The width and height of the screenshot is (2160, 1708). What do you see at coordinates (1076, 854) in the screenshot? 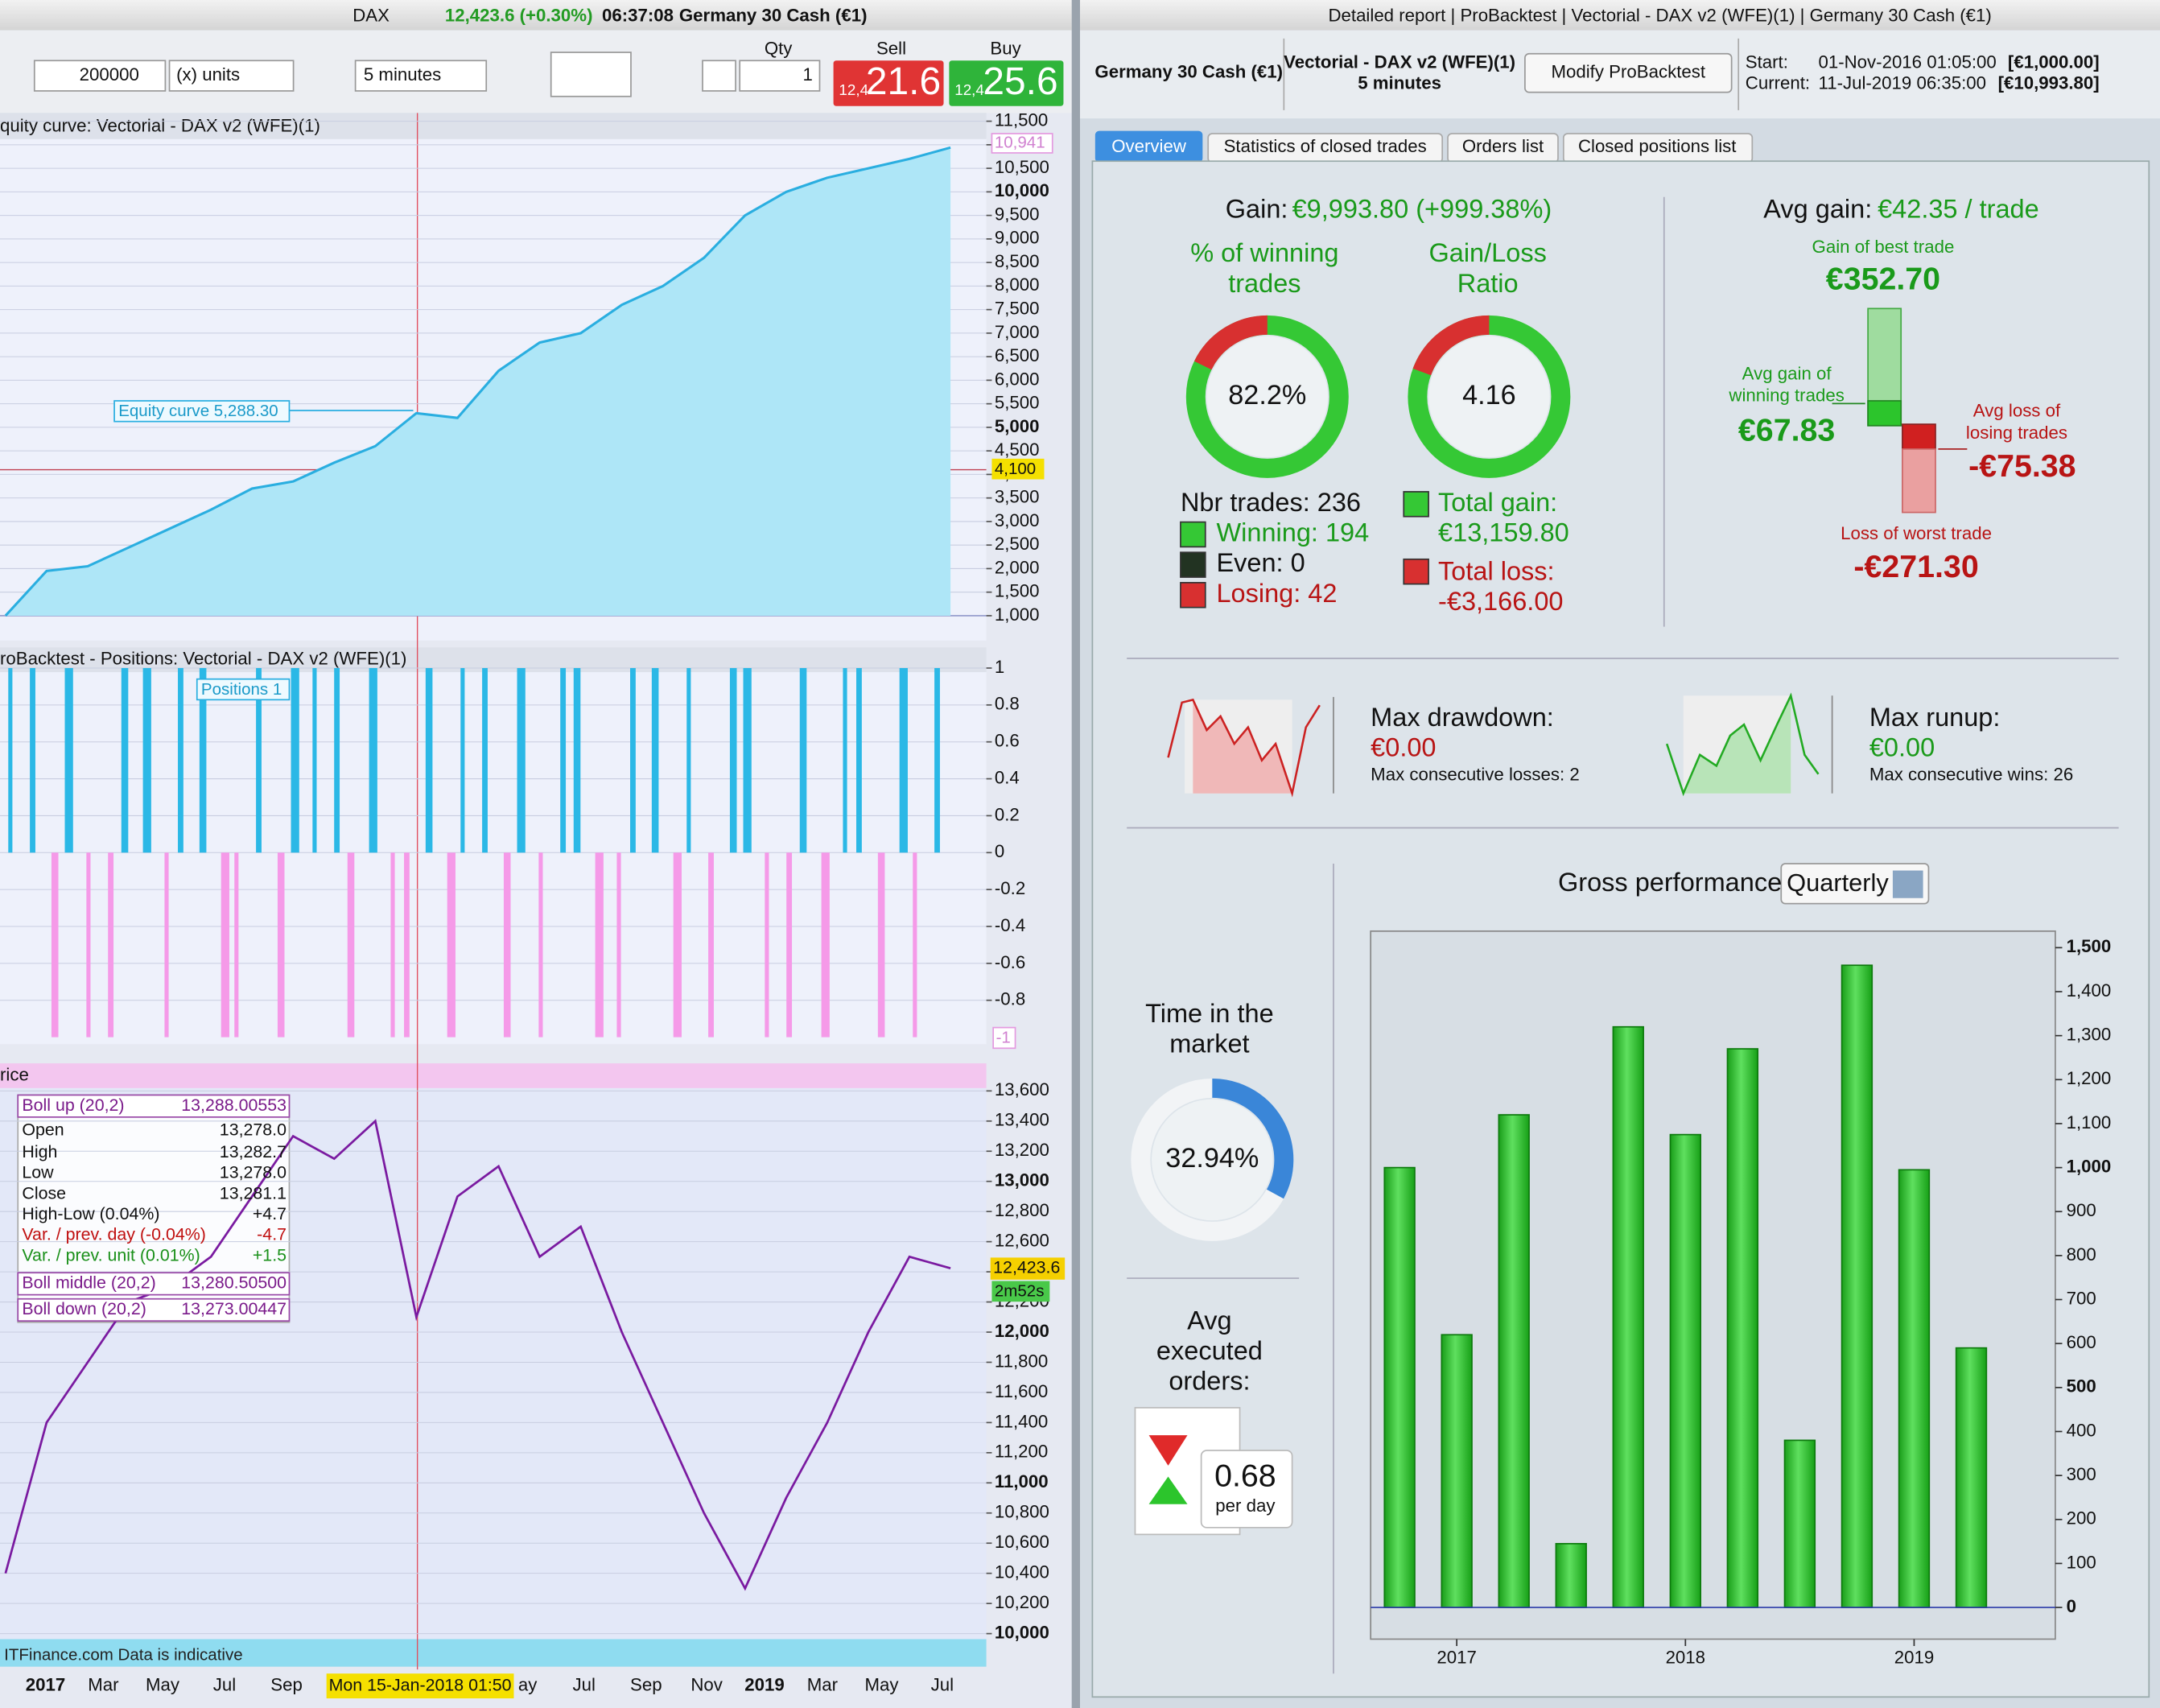
I see `divider` at bounding box center [1076, 854].